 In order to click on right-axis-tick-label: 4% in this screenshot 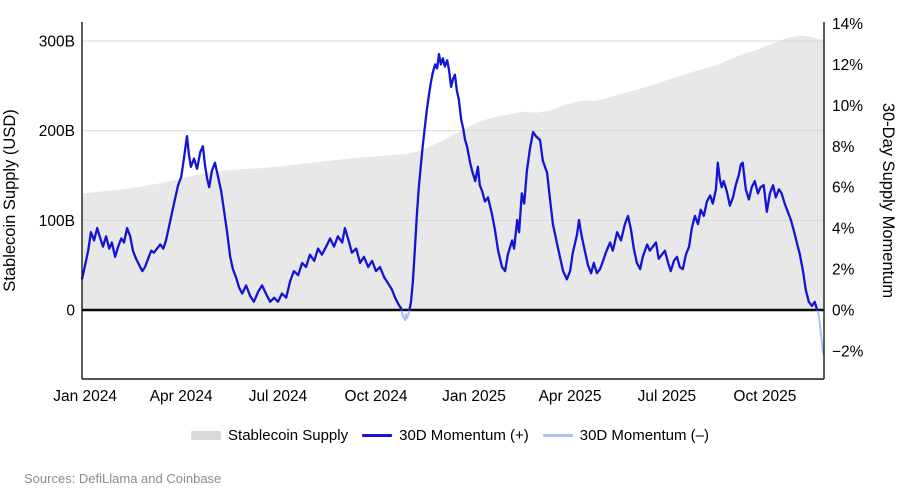, I will do `click(843, 229)`.